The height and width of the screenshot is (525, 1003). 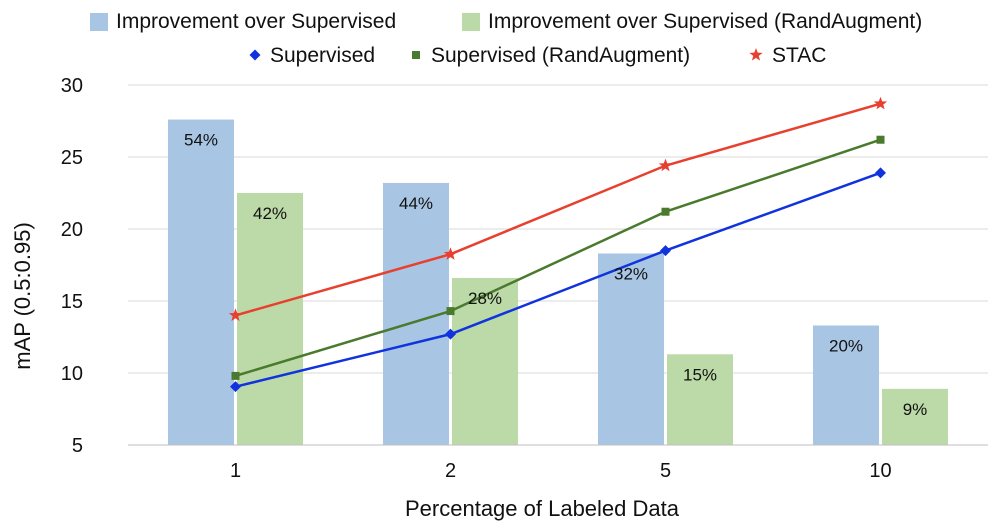 What do you see at coordinates (201, 140) in the screenshot?
I see `bar-data-label: 54%` at bounding box center [201, 140].